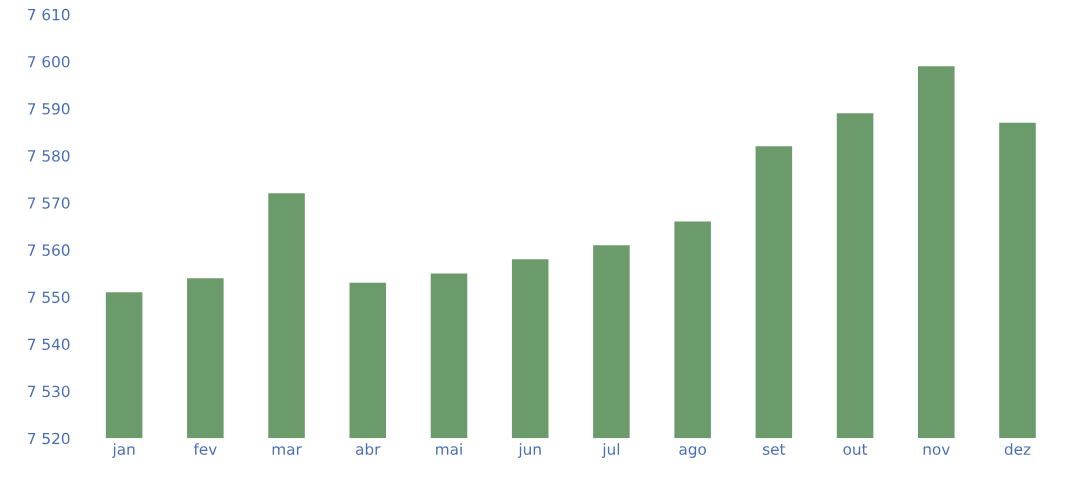 This screenshot has width=1077, height=479. I want to click on y-tick-label: 7 580, so click(49, 156).